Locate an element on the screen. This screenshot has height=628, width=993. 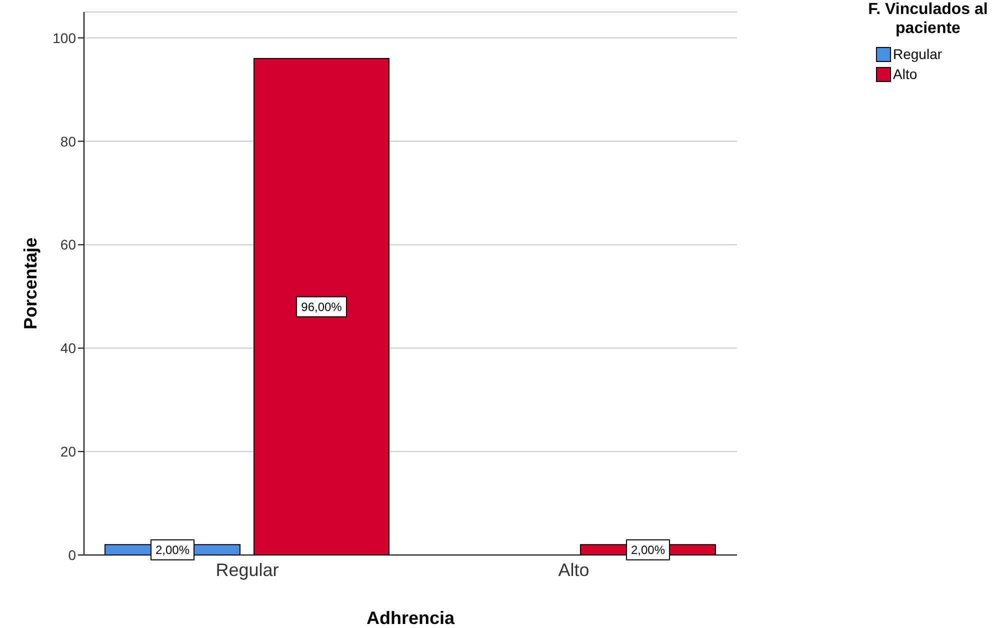
y-tick-label: 80 is located at coordinates (68, 141).